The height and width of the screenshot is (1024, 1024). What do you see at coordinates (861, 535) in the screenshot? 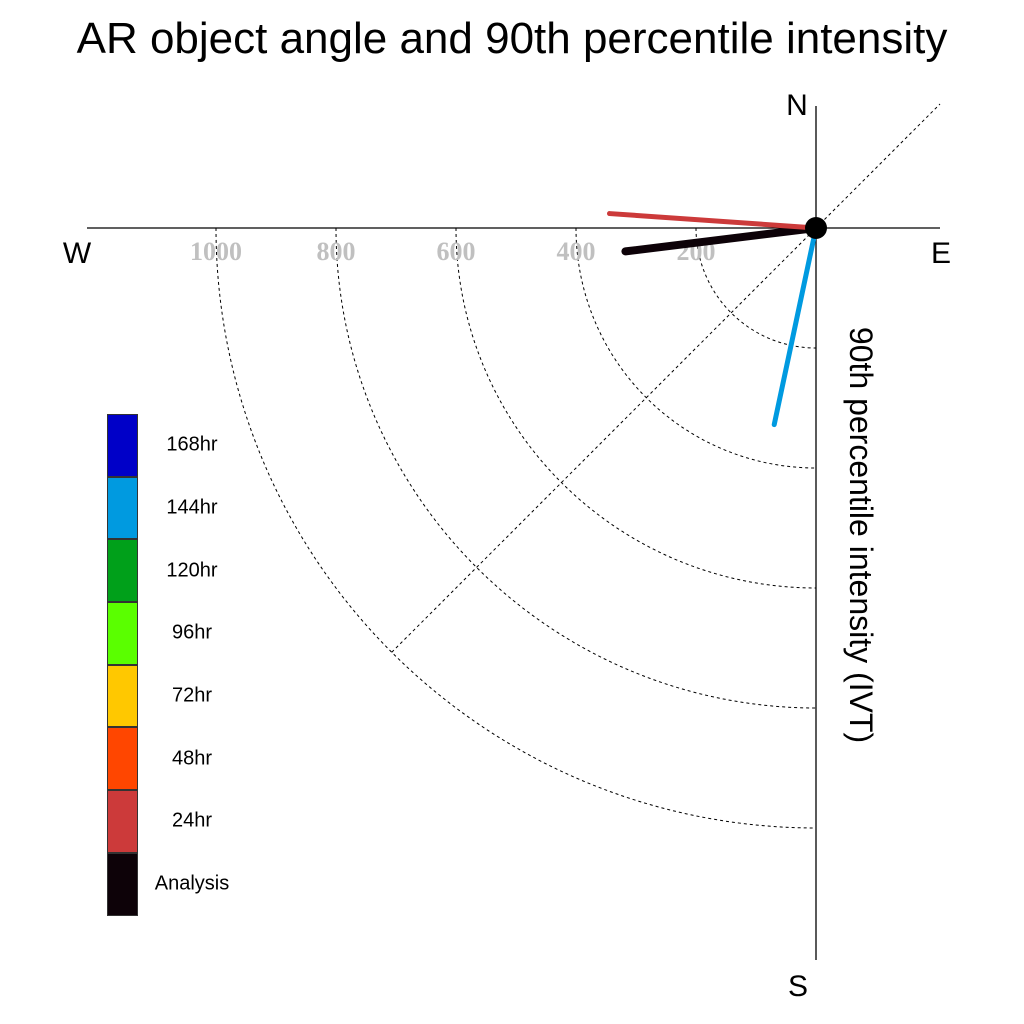
I see `y-axis-label: 90th percentile intensity (IVT)` at bounding box center [861, 535].